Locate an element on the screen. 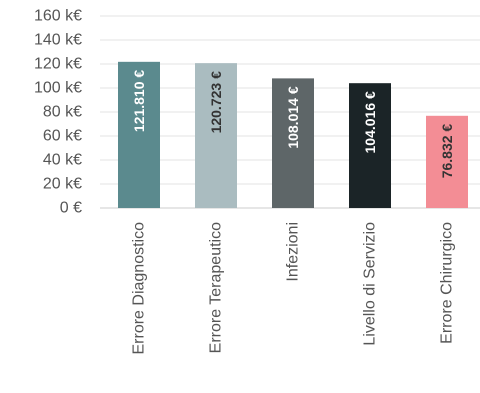 The height and width of the screenshot is (393, 480). y-tick-label: 80 k€ is located at coordinates (62, 112).